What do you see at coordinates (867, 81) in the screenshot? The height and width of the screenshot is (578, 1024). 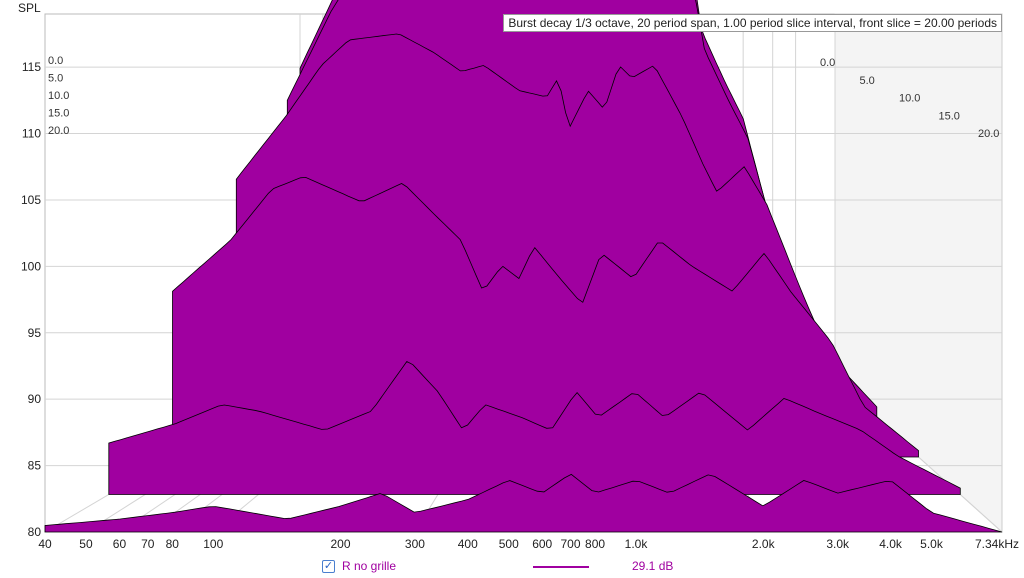 I see `depth-label-right: 5.0` at bounding box center [867, 81].